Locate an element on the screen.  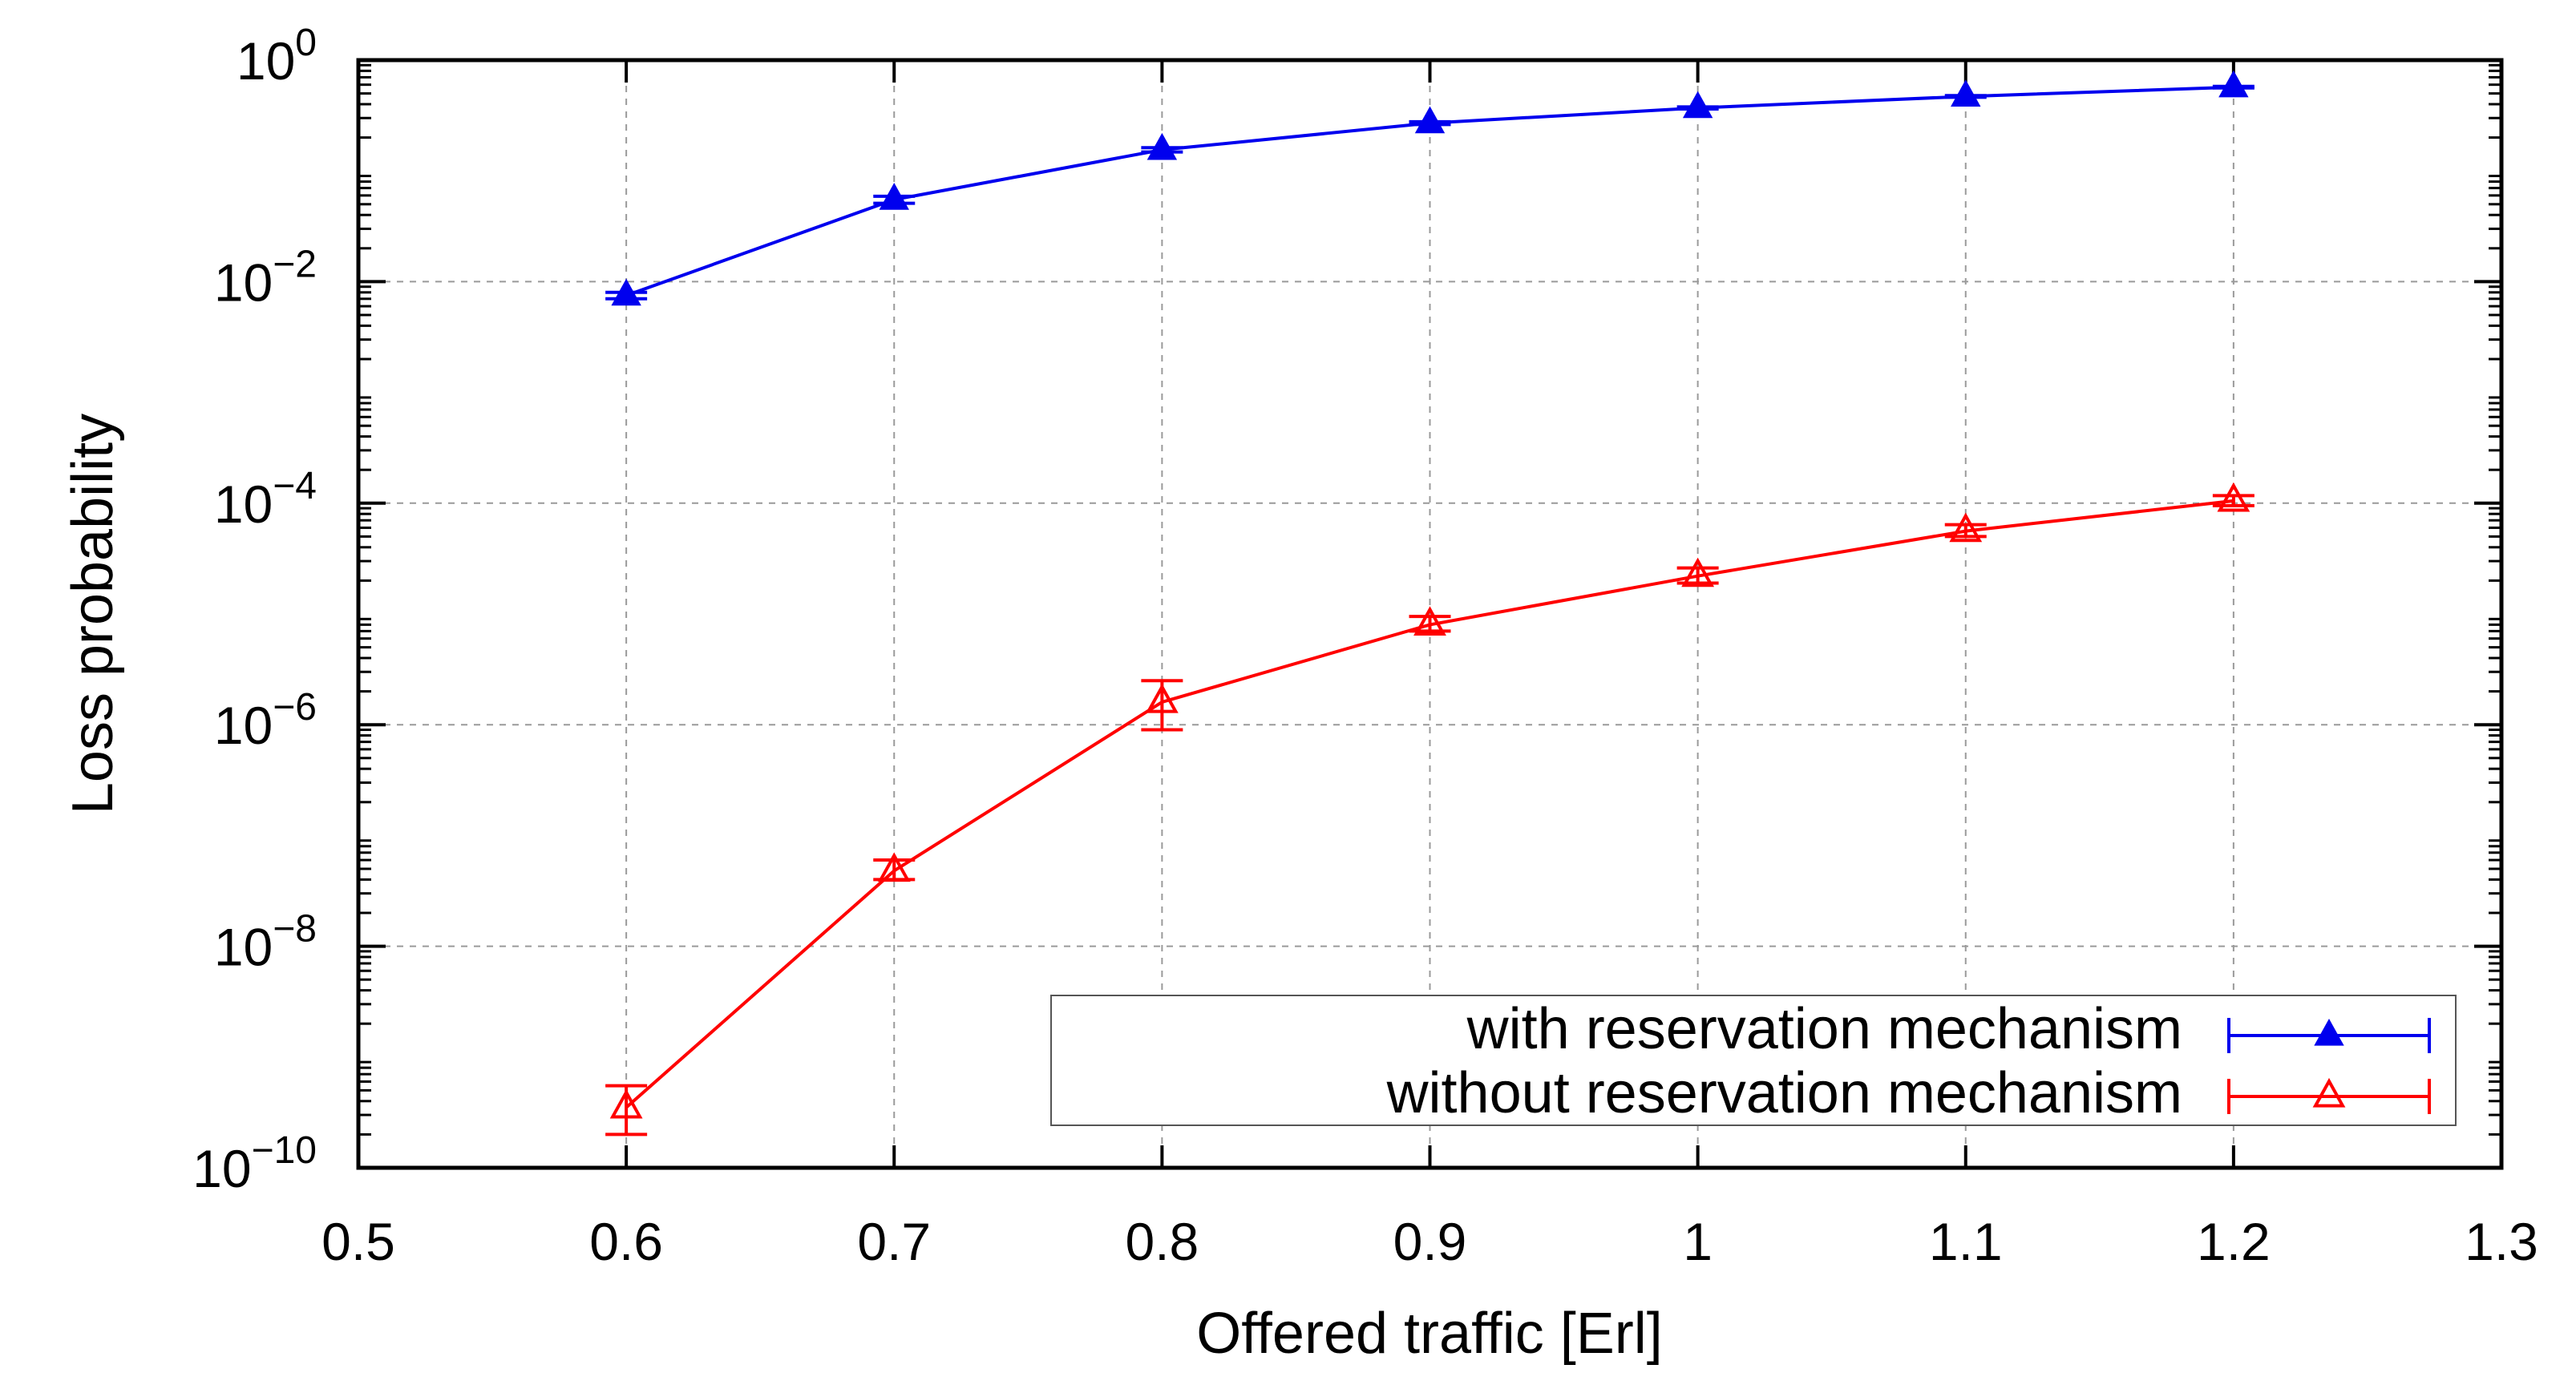
series-with-reservation is located at coordinates (1430, 188).